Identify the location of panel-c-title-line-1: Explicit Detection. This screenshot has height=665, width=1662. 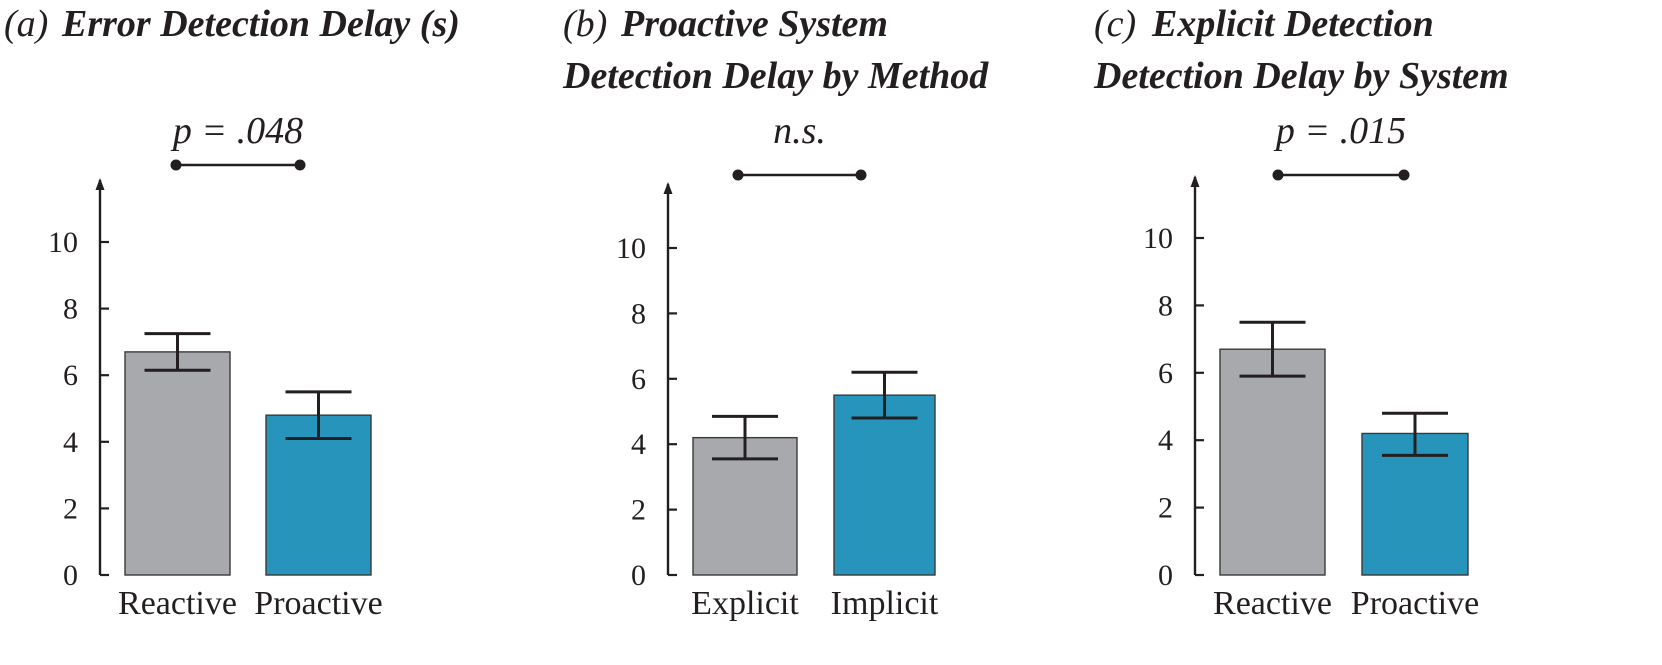
(1292, 24).